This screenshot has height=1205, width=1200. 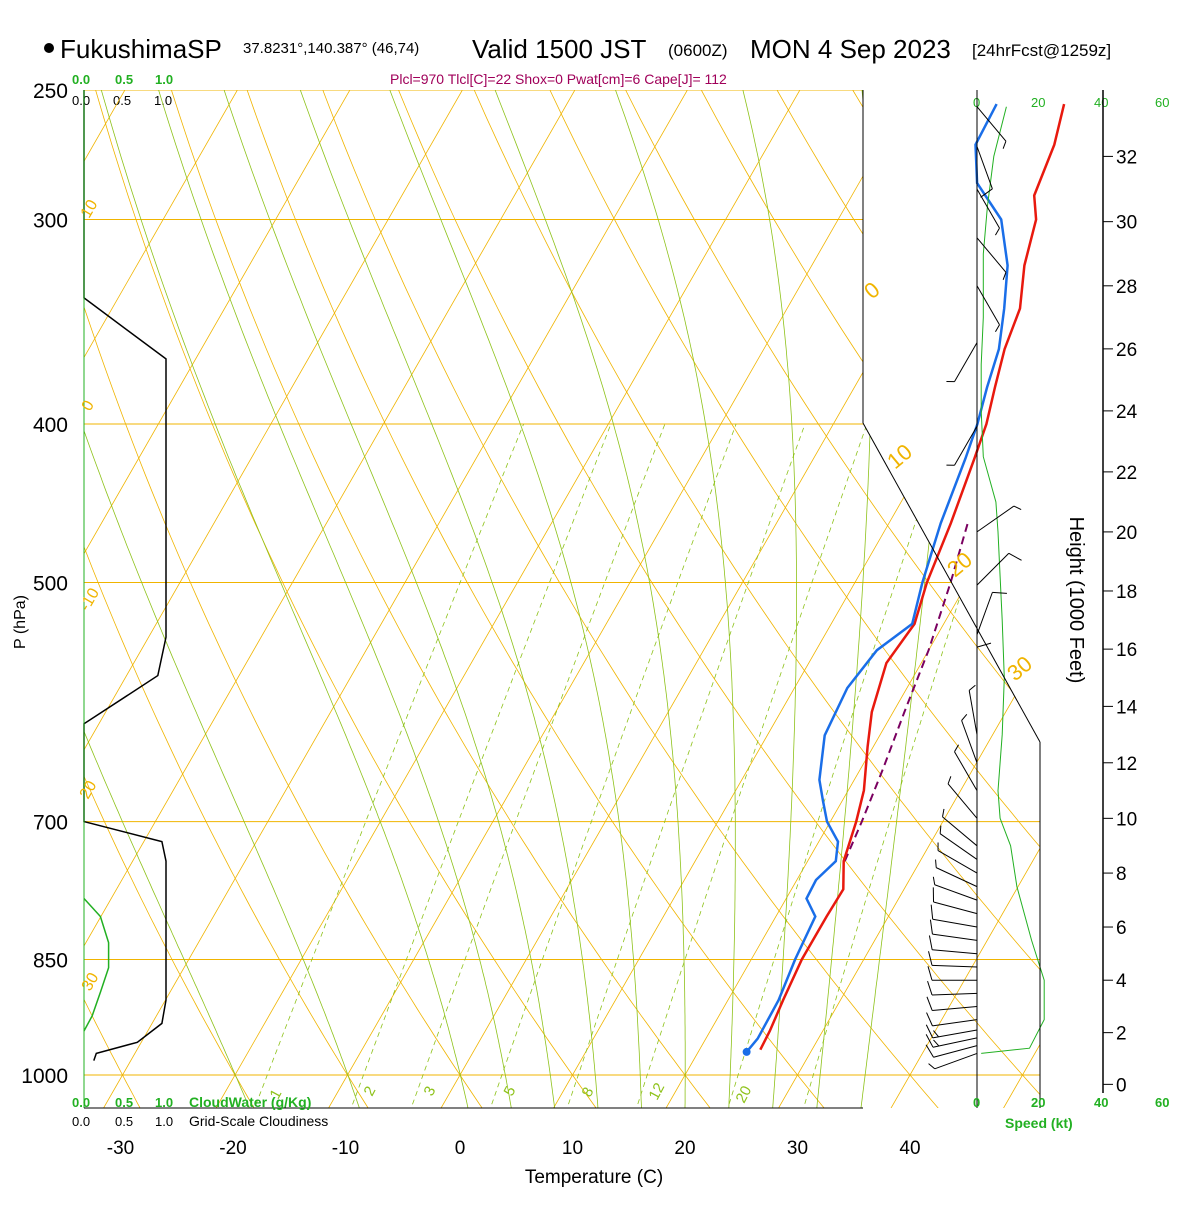 What do you see at coordinates (44, 1076) in the screenshot?
I see `pressure-tick-1000: 1000` at bounding box center [44, 1076].